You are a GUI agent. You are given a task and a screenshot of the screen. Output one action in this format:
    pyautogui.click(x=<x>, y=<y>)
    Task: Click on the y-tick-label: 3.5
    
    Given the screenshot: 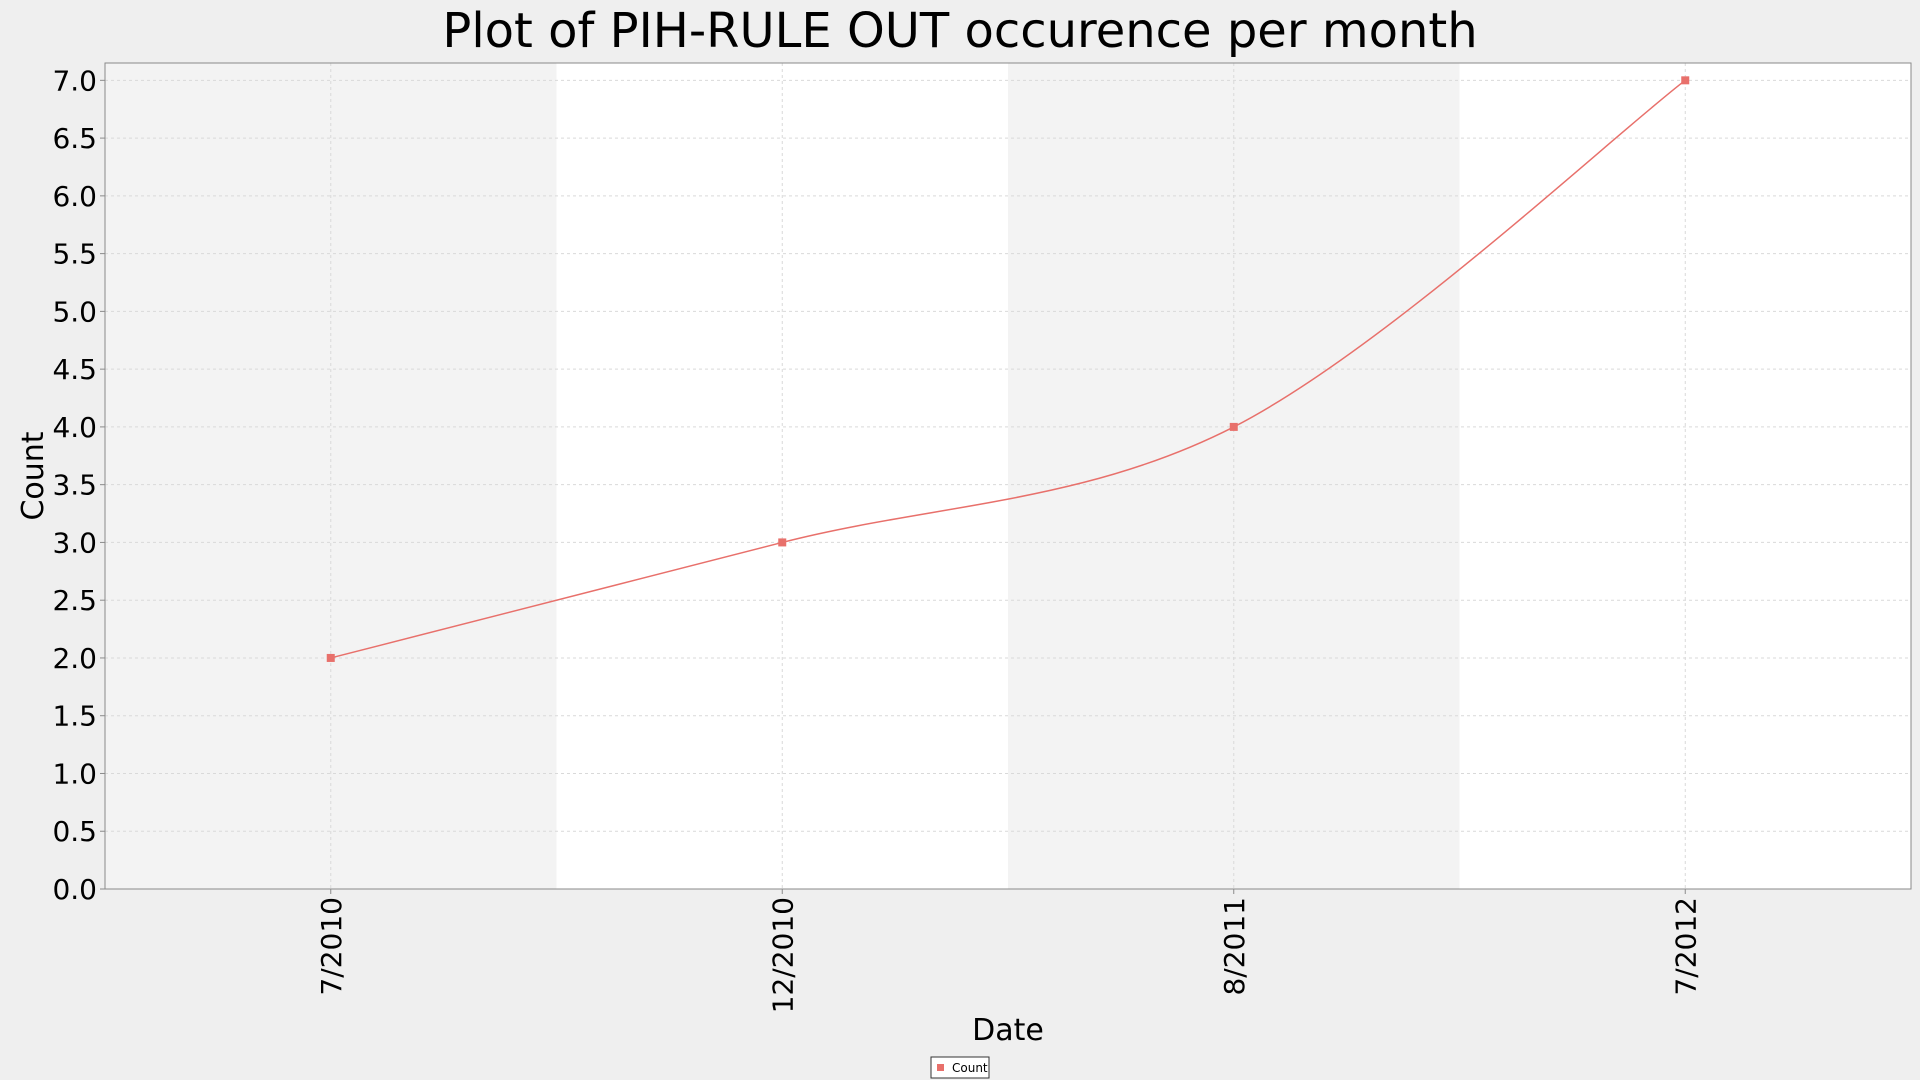 What is the action you would take?
    pyautogui.click(x=74, y=485)
    